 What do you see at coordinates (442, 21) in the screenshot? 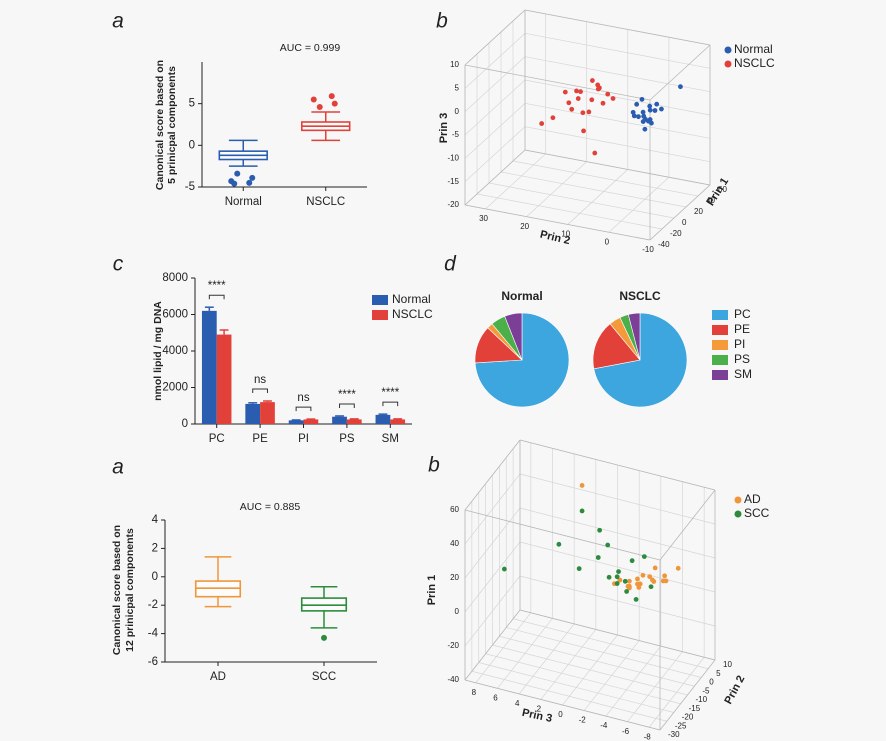
I see `panel-label: b` at bounding box center [442, 21].